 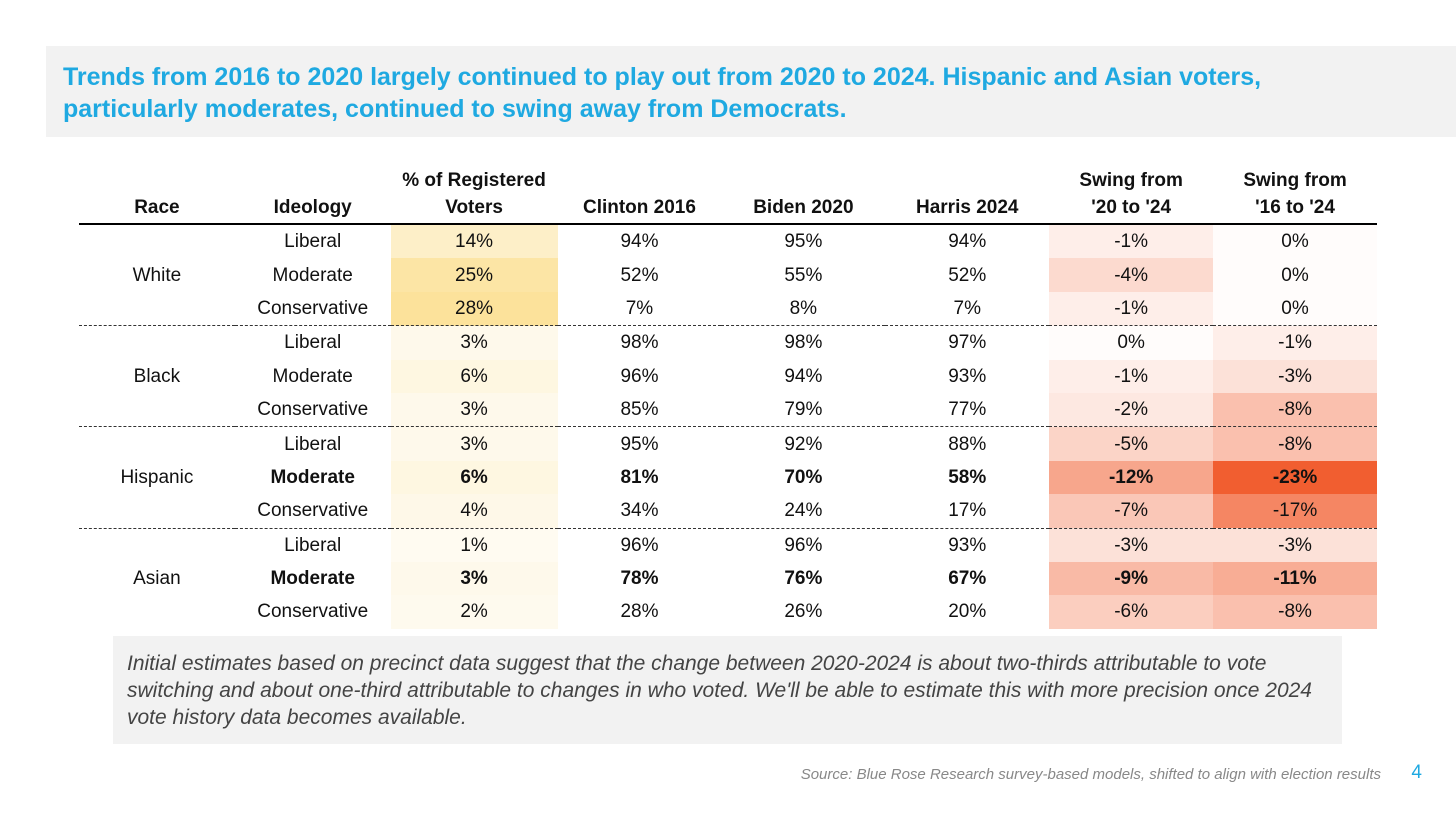 What do you see at coordinates (803, 410) in the screenshot?
I see `biden-cell: 79%` at bounding box center [803, 410].